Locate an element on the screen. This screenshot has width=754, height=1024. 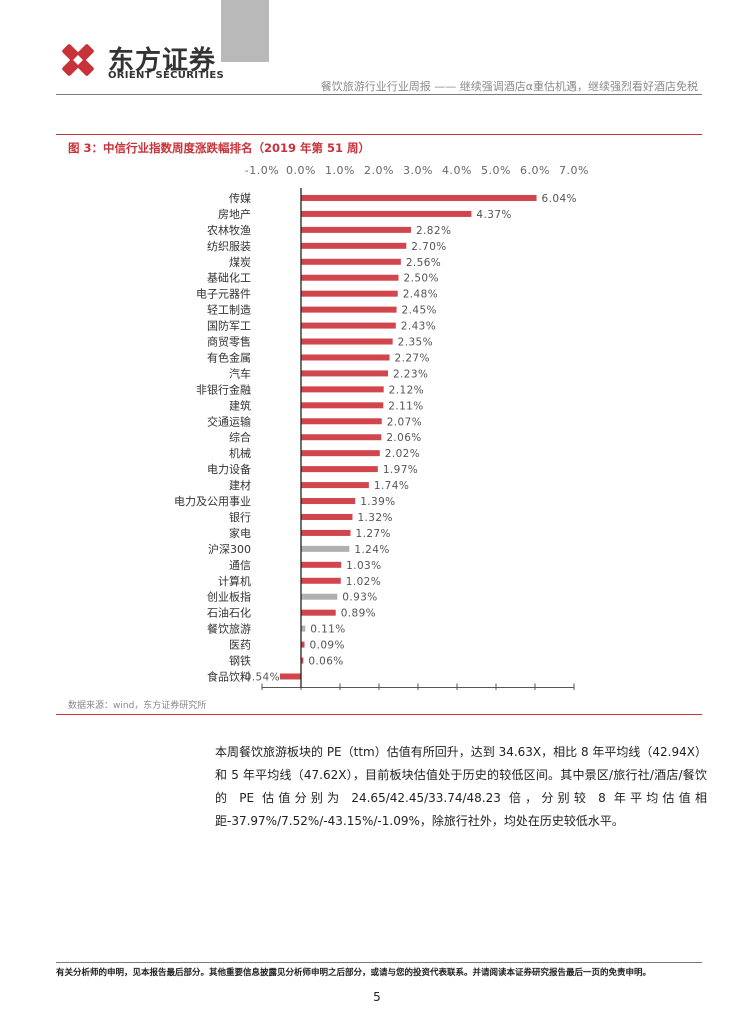
data-label: 1.97% is located at coordinates (400, 470).